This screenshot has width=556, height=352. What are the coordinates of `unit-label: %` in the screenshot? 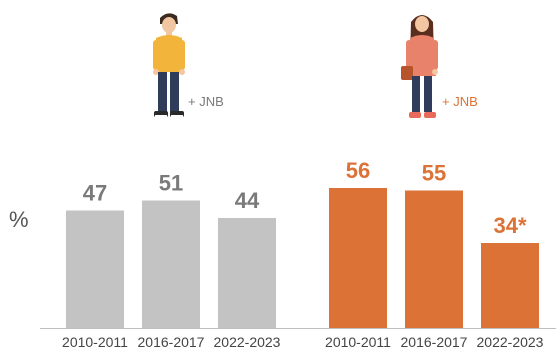 It's located at (19, 219).